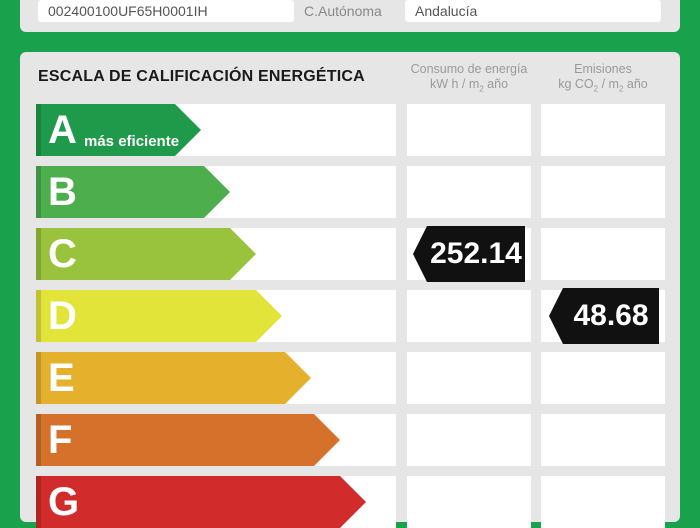 This screenshot has height=528, width=700. I want to click on emissions-column-header: Emisiones kg CO2 / m2 año, so click(603, 79).